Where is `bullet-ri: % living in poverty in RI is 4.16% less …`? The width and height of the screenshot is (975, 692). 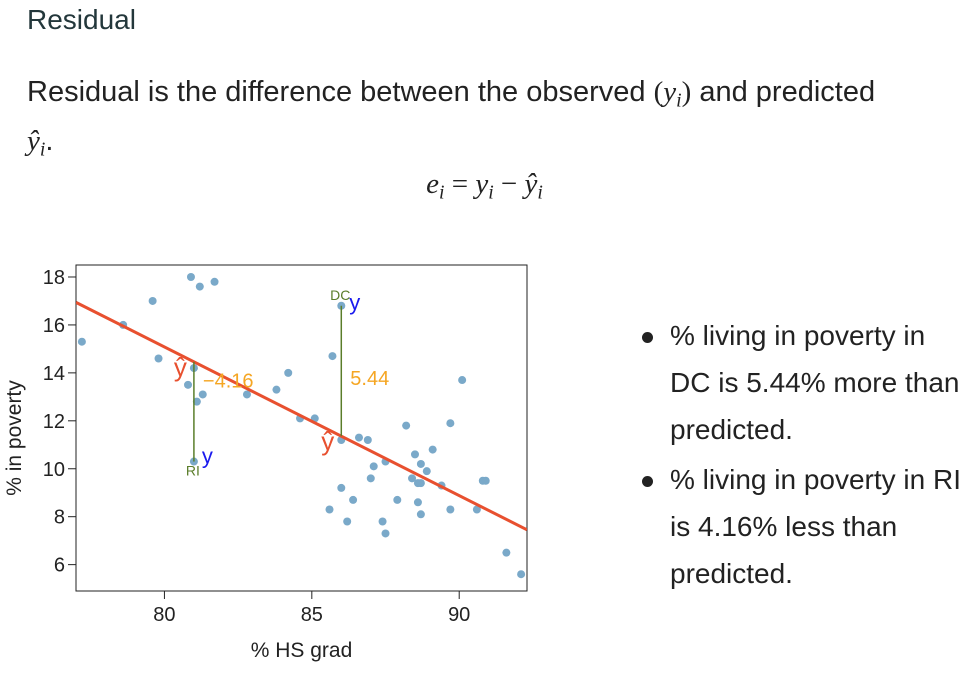 bullet-ri: % living in poverty in RI is 4.16% less … is located at coordinates (805, 526).